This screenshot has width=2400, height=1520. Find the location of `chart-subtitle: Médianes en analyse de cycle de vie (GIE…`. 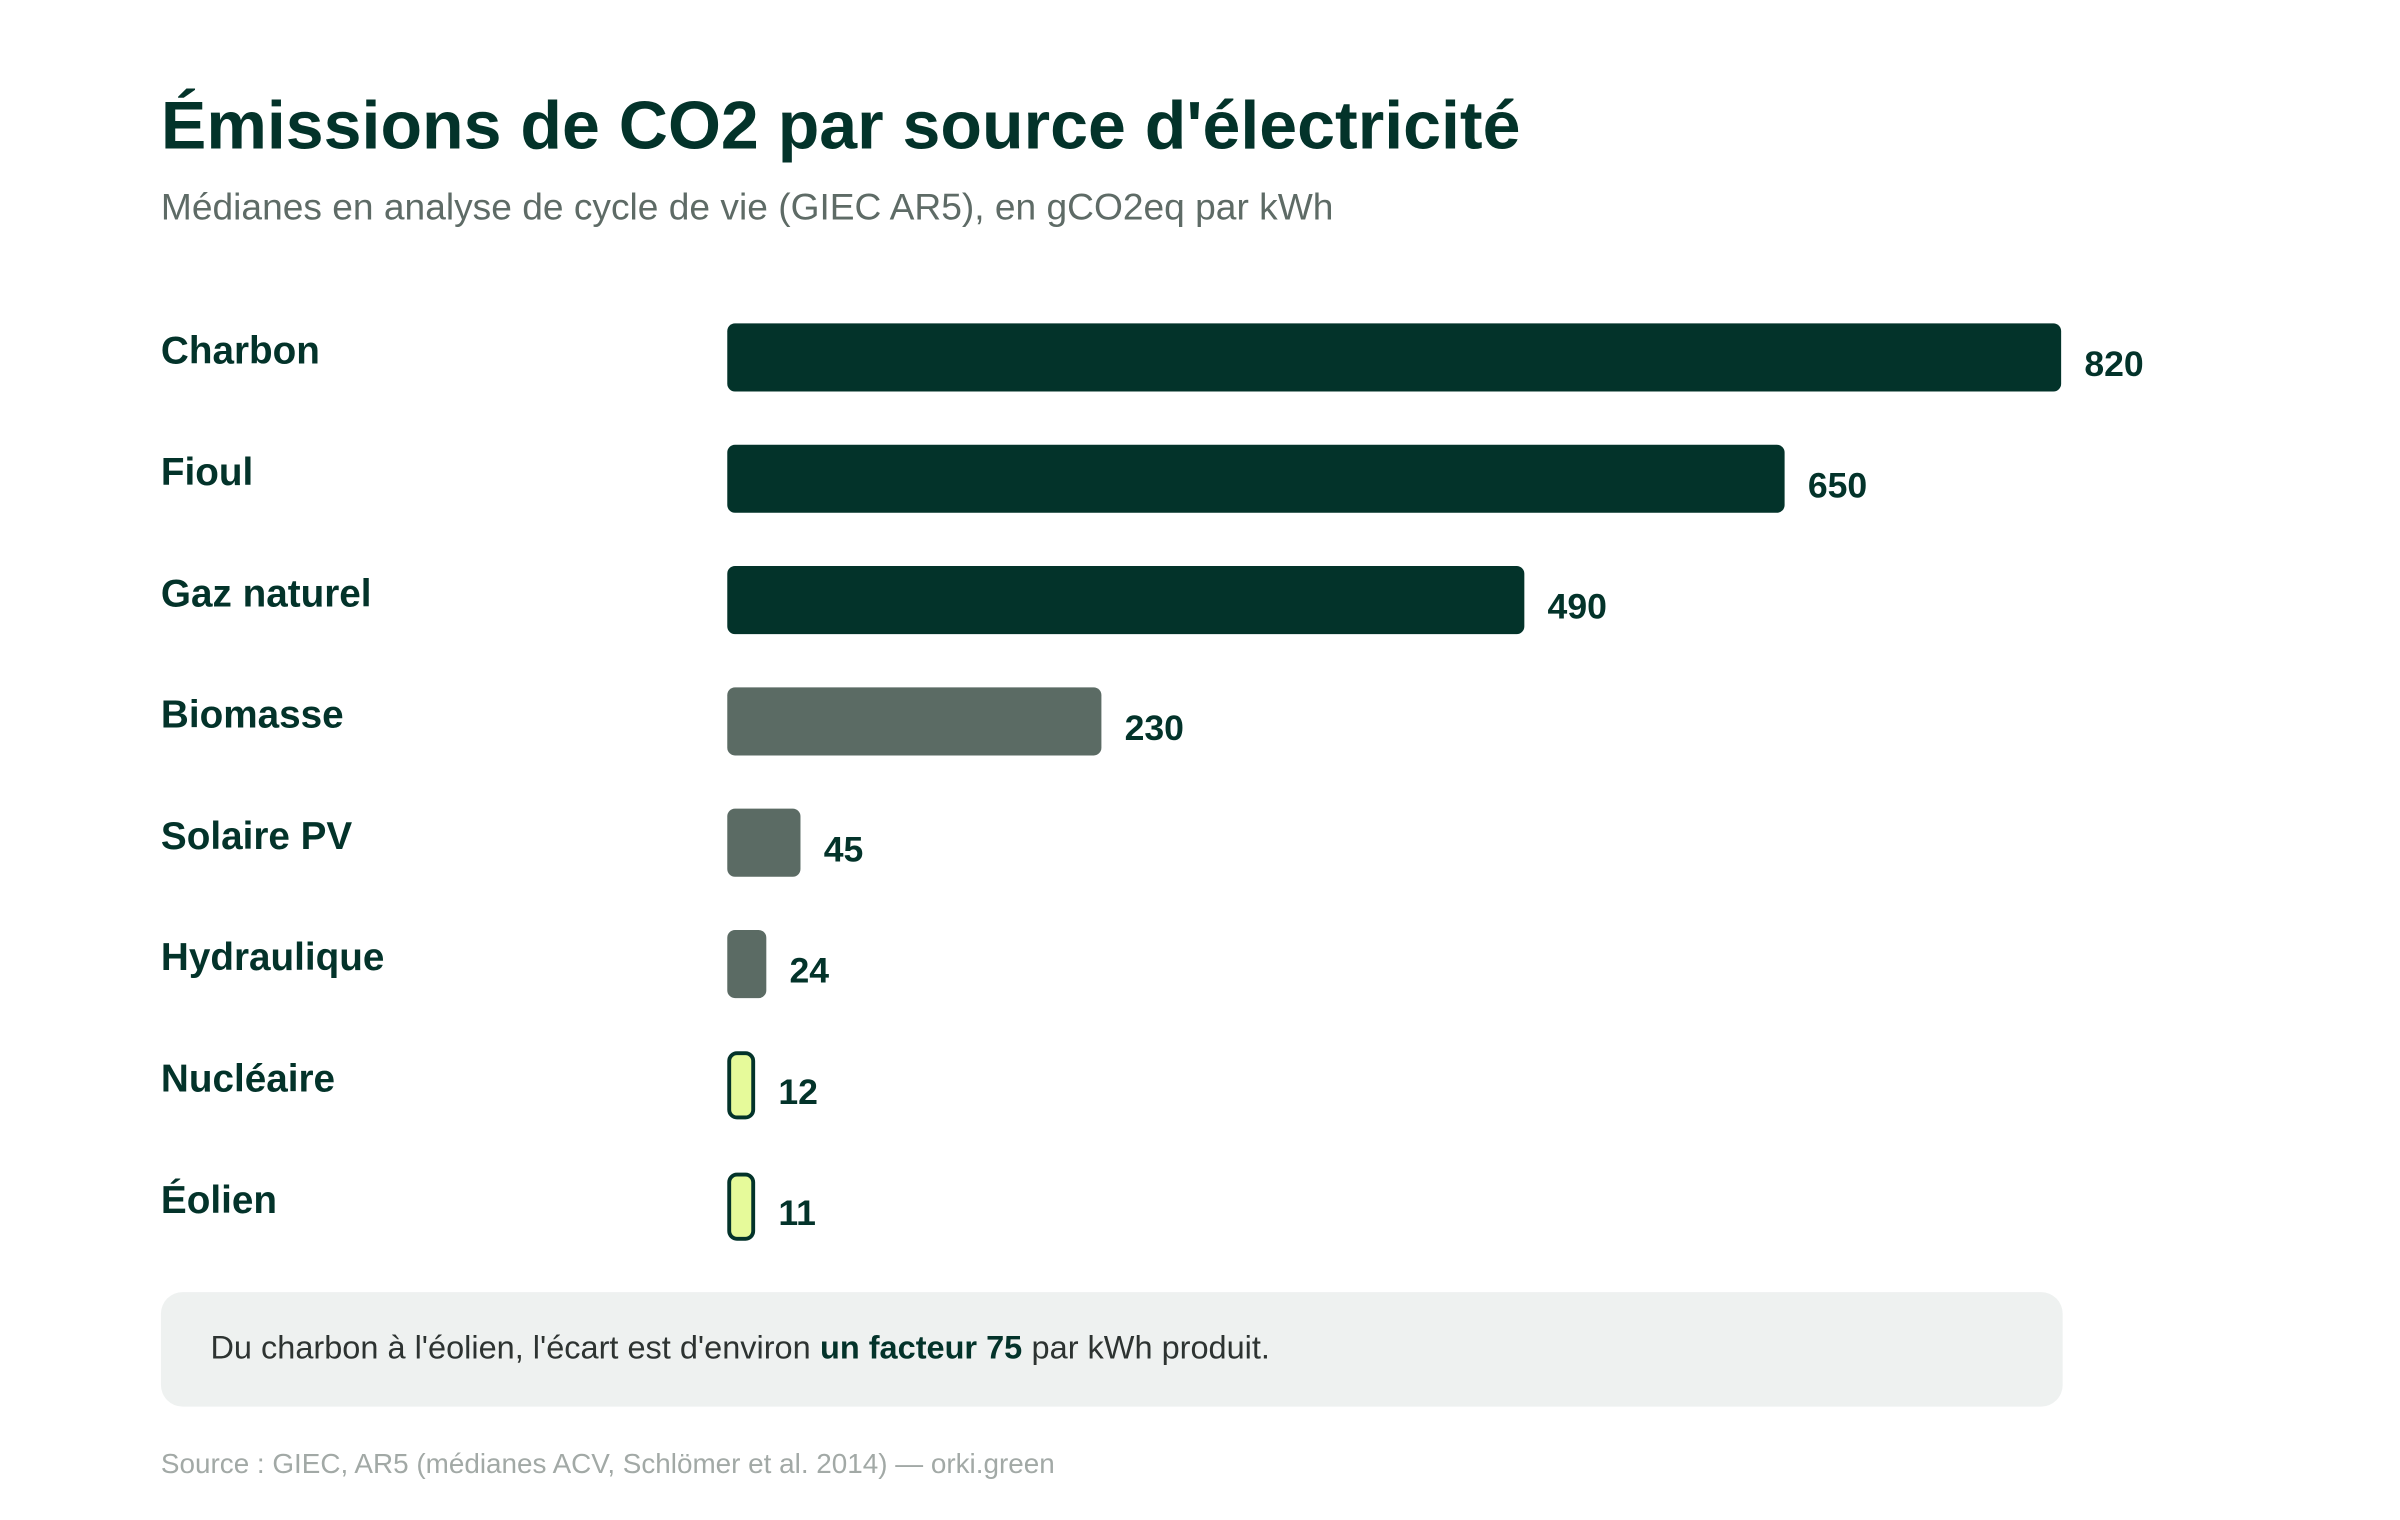

chart-subtitle: Médianes en analyse de cycle de vie (GIE… is located at coordinates (747, 208).